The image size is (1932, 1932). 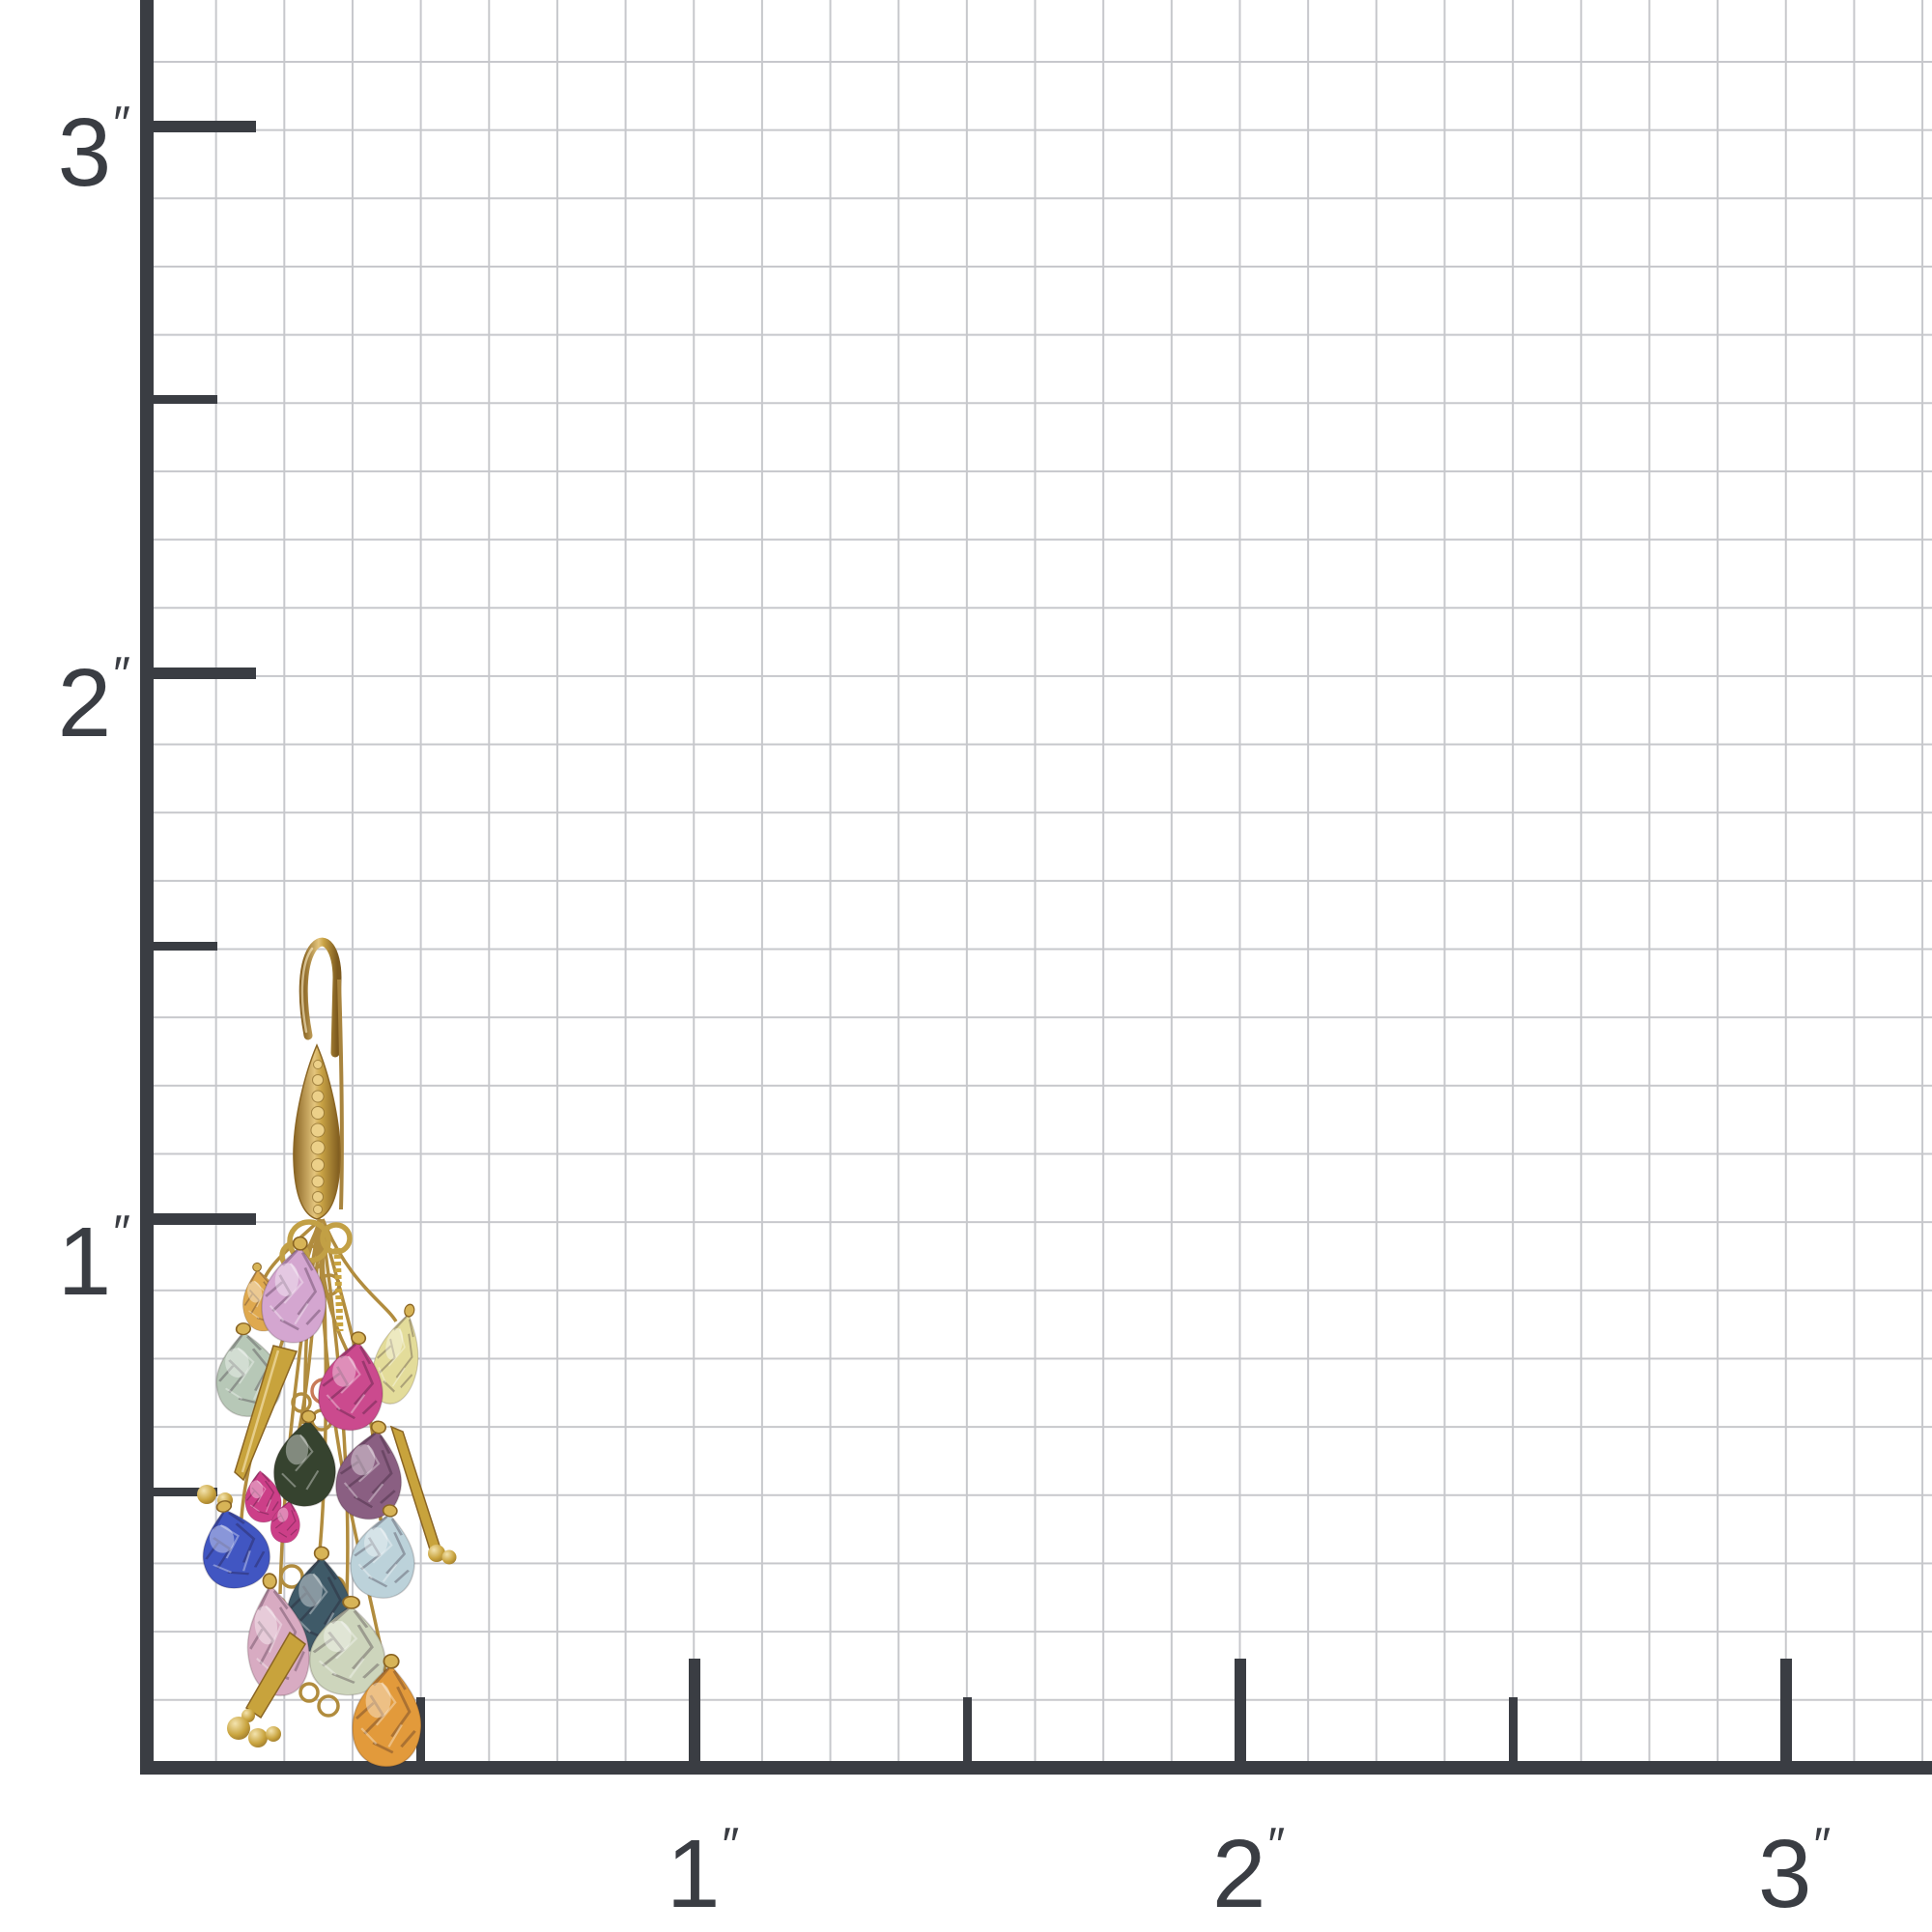 I want to click on bottom-label-2in: 2″, so click(x=1246, y=1859).